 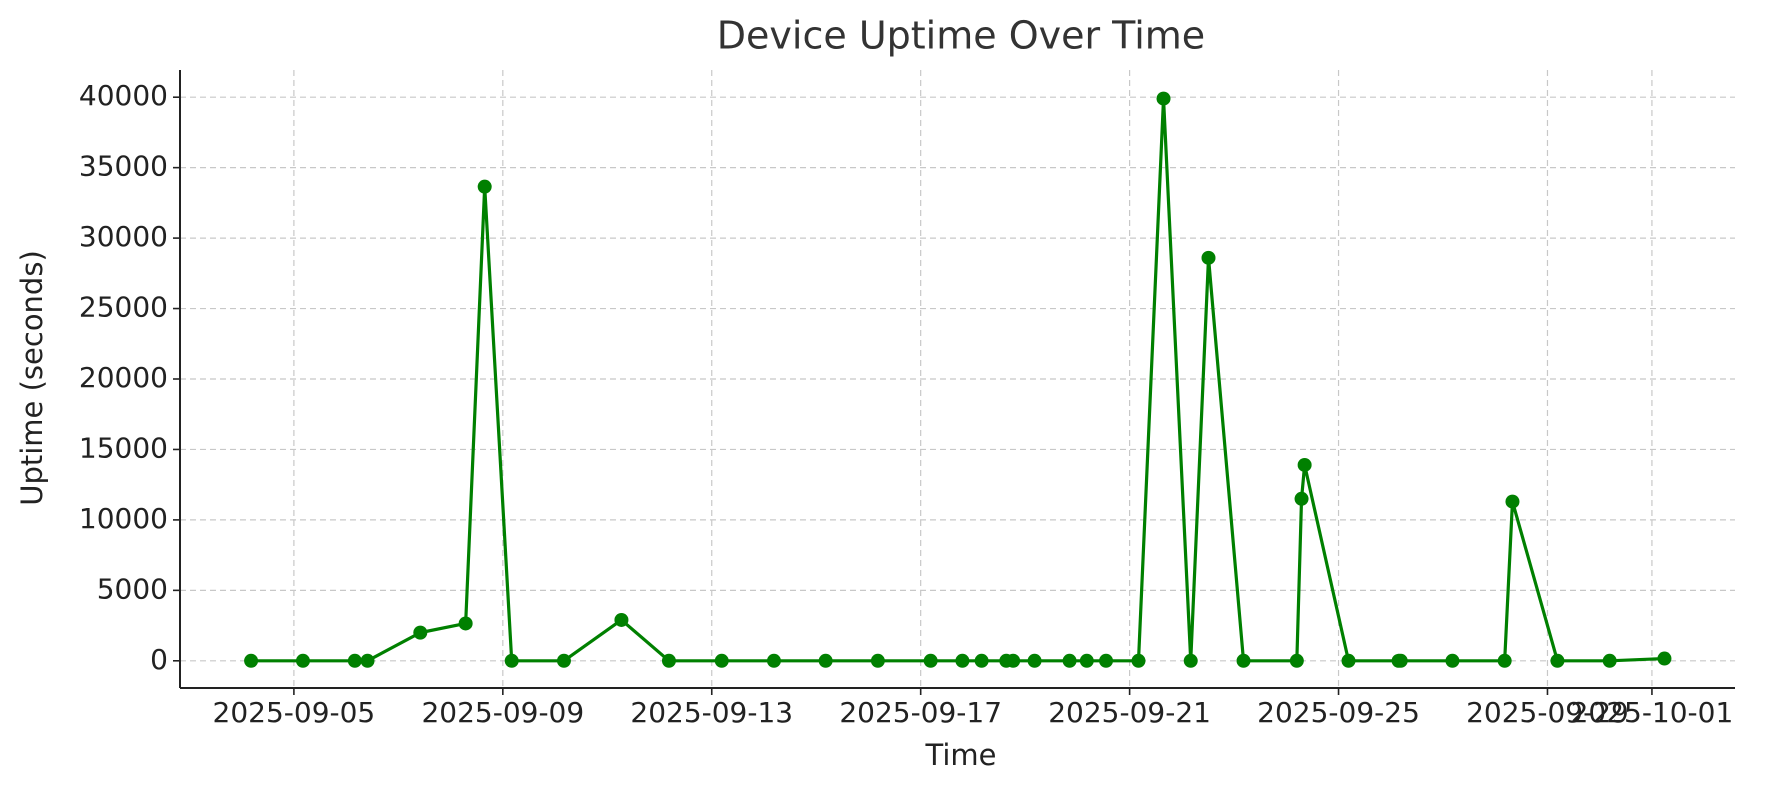 I want to click on y-tick-label: 25000, so click(x=123, y=307).